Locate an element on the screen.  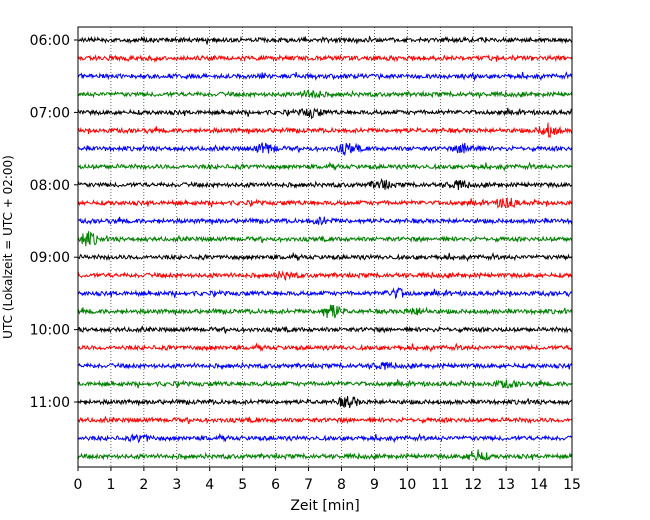
x-tick-label: 4 is located at coordinates (209, 485).